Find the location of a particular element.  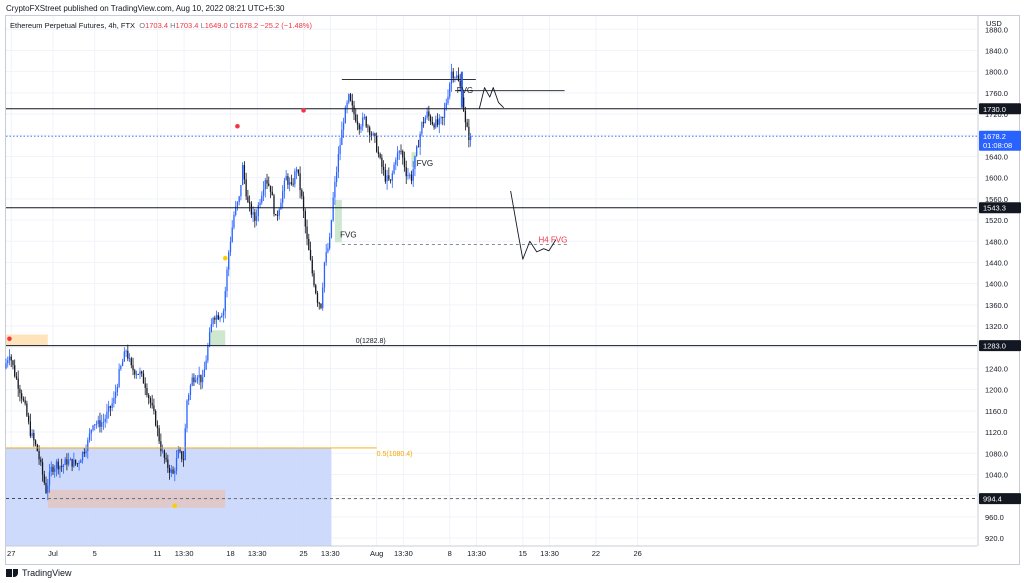

time-tick-label: 27 is located at coordinates (11, 553).